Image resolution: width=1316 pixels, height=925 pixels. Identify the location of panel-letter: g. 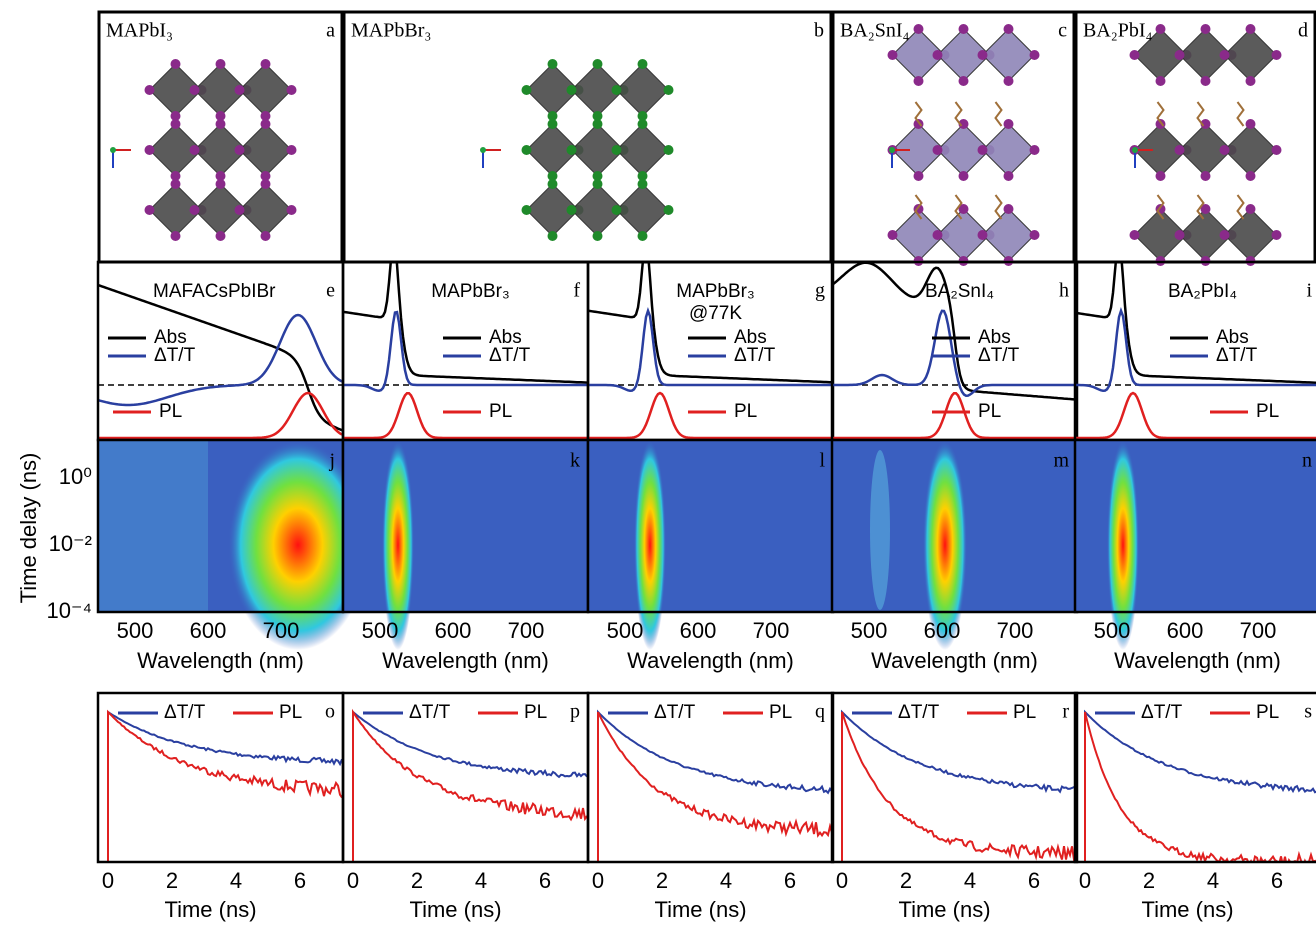
(820, 291).